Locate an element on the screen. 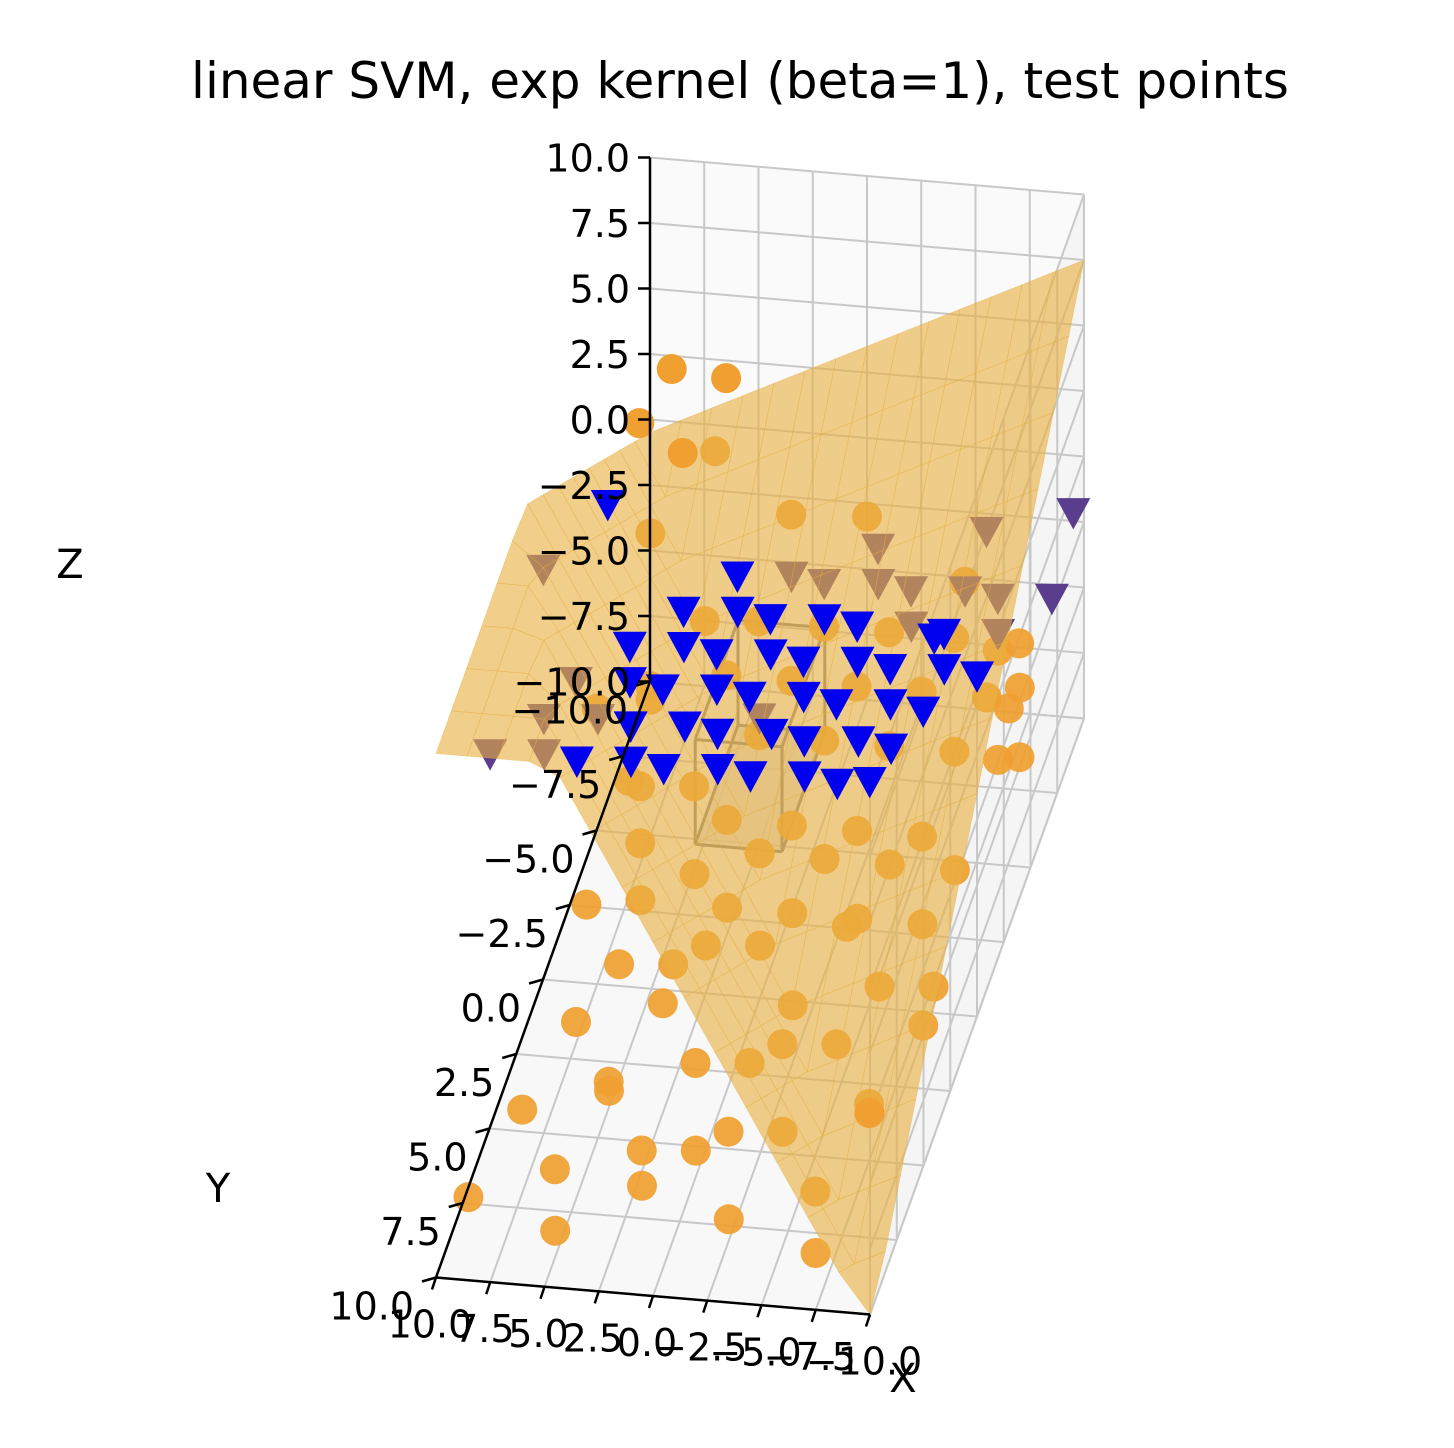 This screenshot has width=1454, height=1448. y-tick-label: 7.5 is located at coordinates (410, 1232).